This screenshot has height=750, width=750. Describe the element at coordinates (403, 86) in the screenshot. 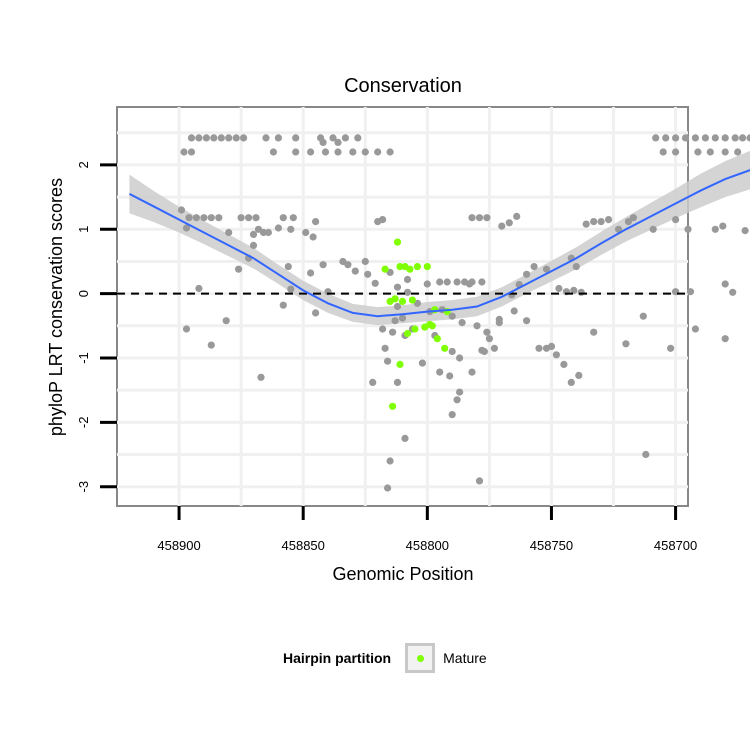

I see `chart-title: Conservation` at that location.